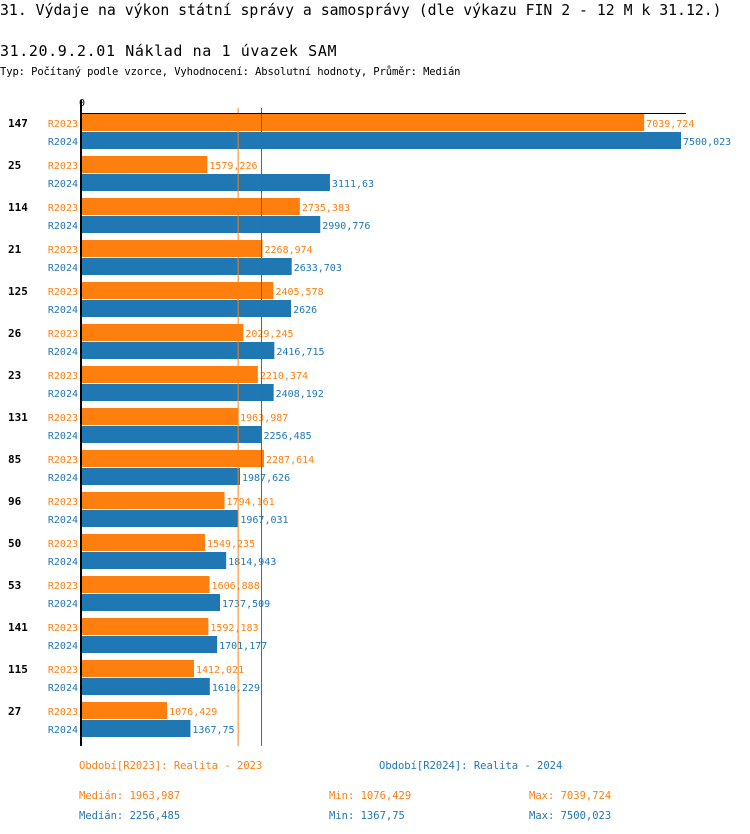  Describe the element at coordinates (346, 226) in the screenshot. I see `data-label: 2990,776` at that location.